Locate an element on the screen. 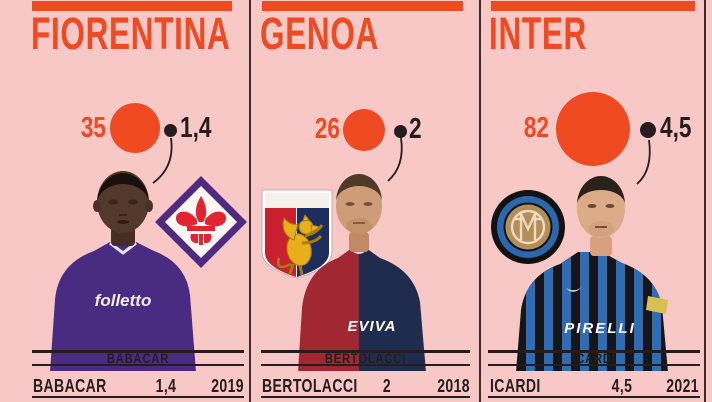 This screenshot has height=402, width=712. inter-bubble-value: 82 is located at coordinates (536, 128).